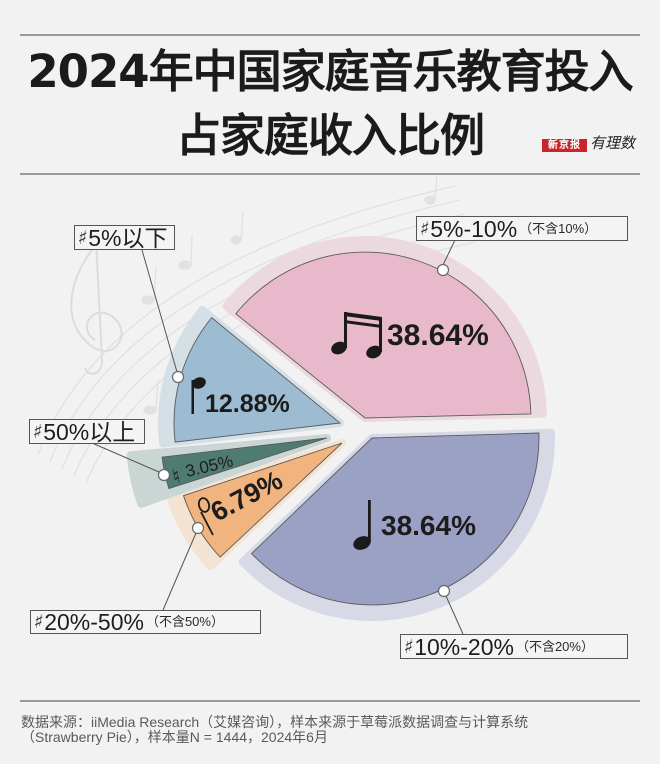 This screenshot has width=660, height=764. I want to click on chart-title-line1: 2024年中国家庭音乐教育投入, so click(330, 71).